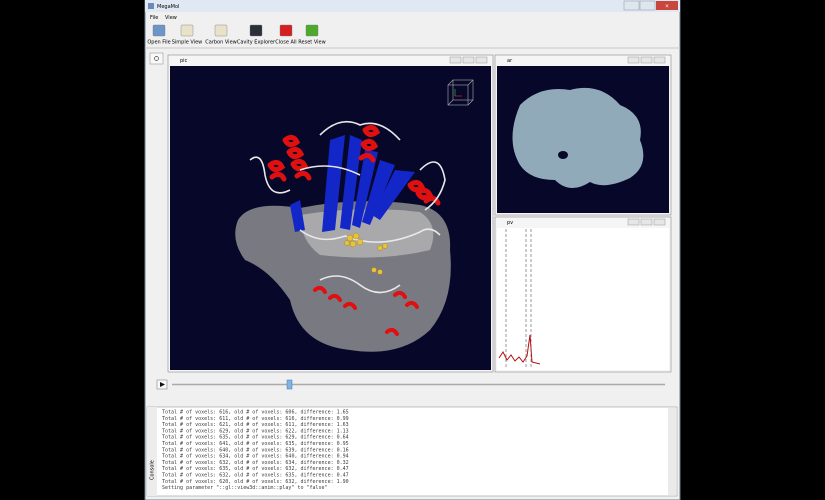  Describe the element at coordinates (352, 183) in the screenshot. I see `blue-strands` at that location.